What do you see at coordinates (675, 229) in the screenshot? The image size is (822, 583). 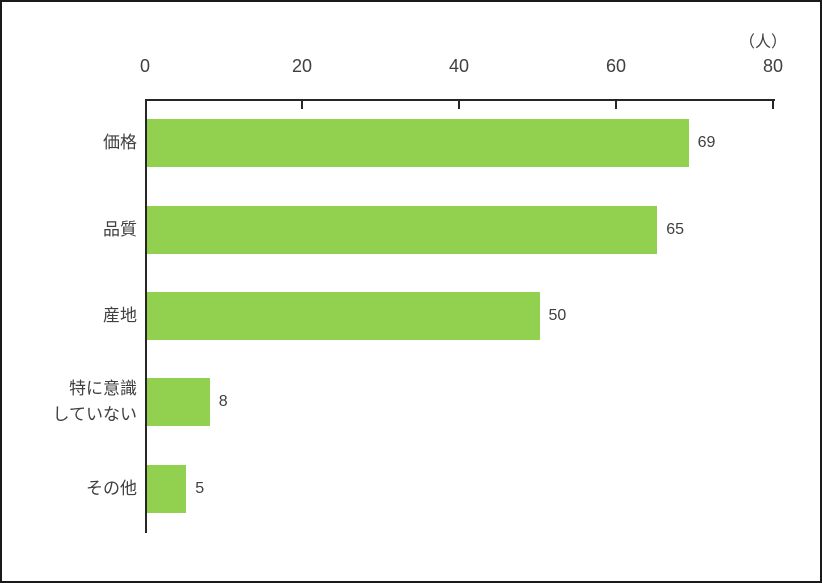 I see `value-label: 65` at bounding box center [675, 229].